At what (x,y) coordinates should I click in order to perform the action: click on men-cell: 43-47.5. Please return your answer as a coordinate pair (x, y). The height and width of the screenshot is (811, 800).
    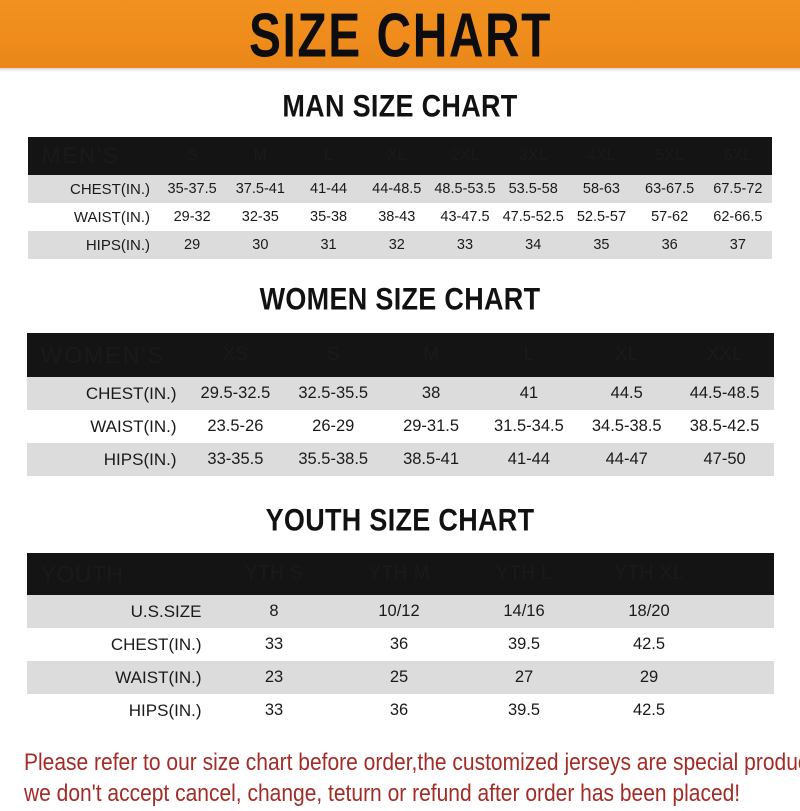
    Looking at the image, I should click on (465, 217).